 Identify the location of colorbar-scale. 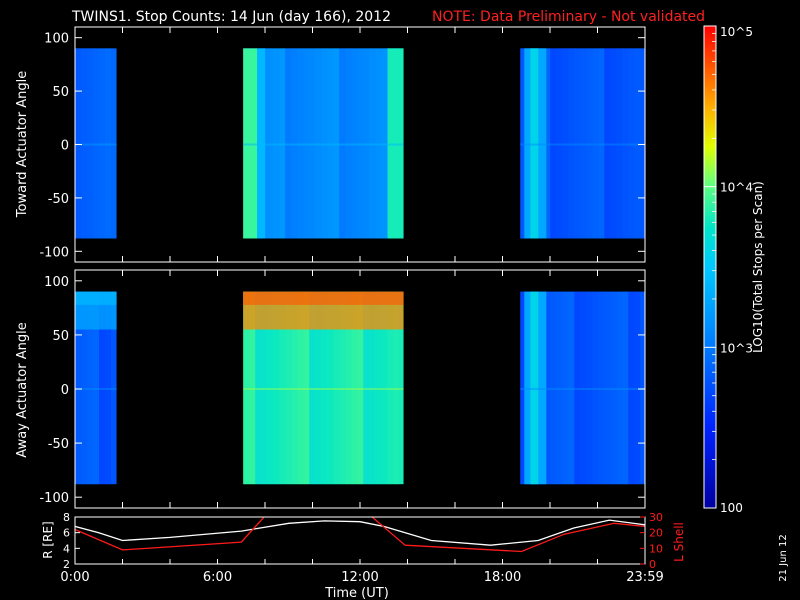
(710, 267).